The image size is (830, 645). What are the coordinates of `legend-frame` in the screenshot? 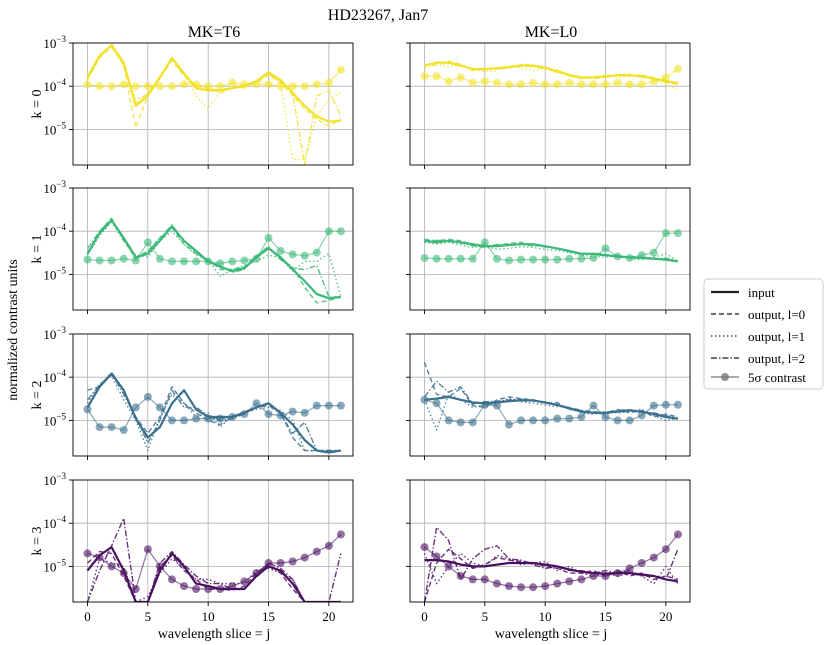 It's located at (763, 334).